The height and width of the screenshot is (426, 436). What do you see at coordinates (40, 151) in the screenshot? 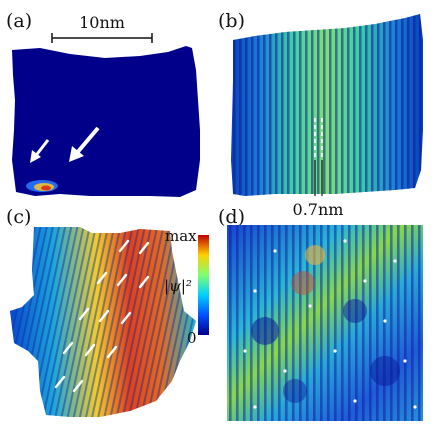
I see `arrow-small-a` at bounding box center [40, 151].